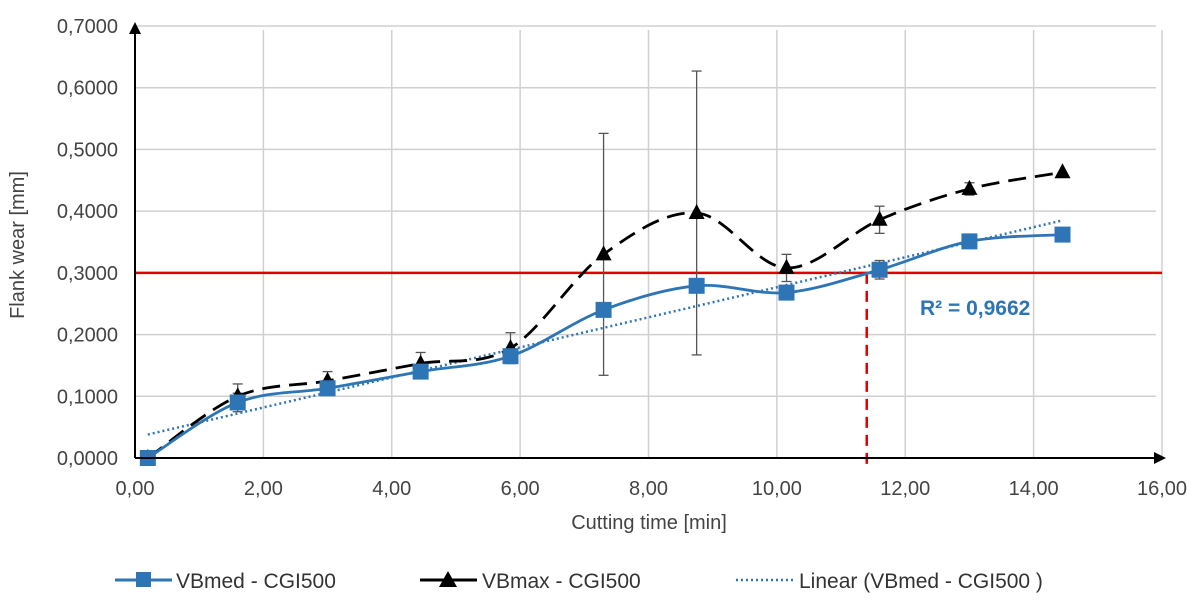 This screenshot has height=606, width=1200. I want to click on x-tick-label: 14,00, so click(1034, 489).